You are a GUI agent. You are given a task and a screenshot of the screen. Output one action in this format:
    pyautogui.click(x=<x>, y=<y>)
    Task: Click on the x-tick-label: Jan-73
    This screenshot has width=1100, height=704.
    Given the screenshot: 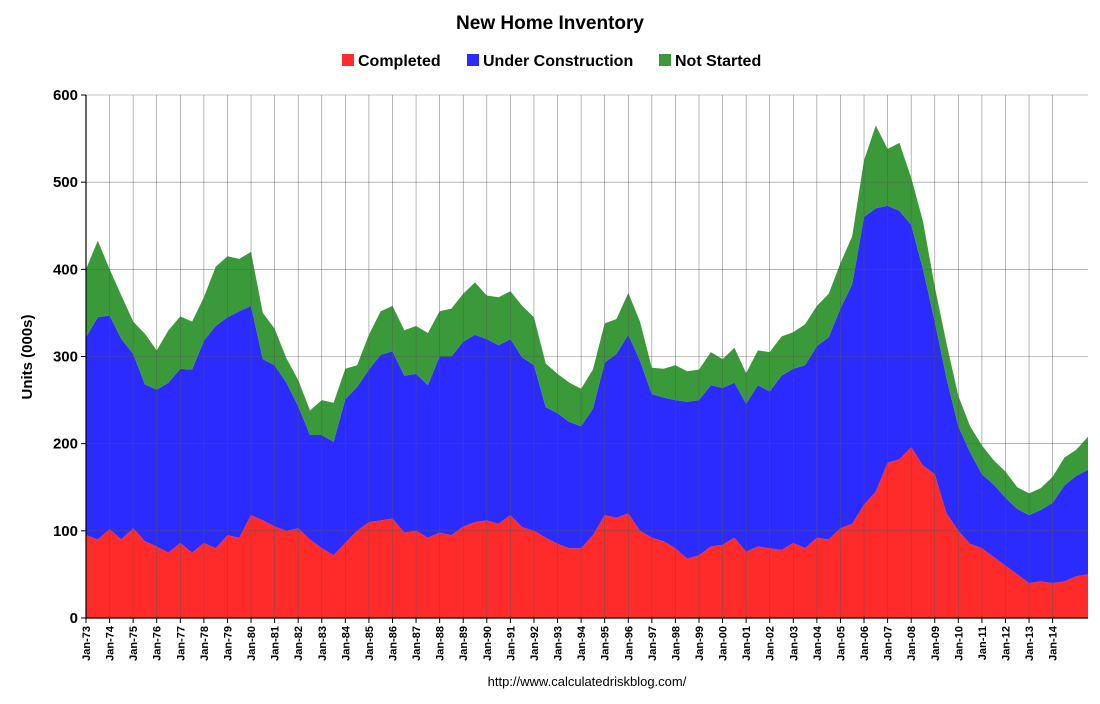 What is the action you would take?
    pyautogui.click(x=87, y=643)
    